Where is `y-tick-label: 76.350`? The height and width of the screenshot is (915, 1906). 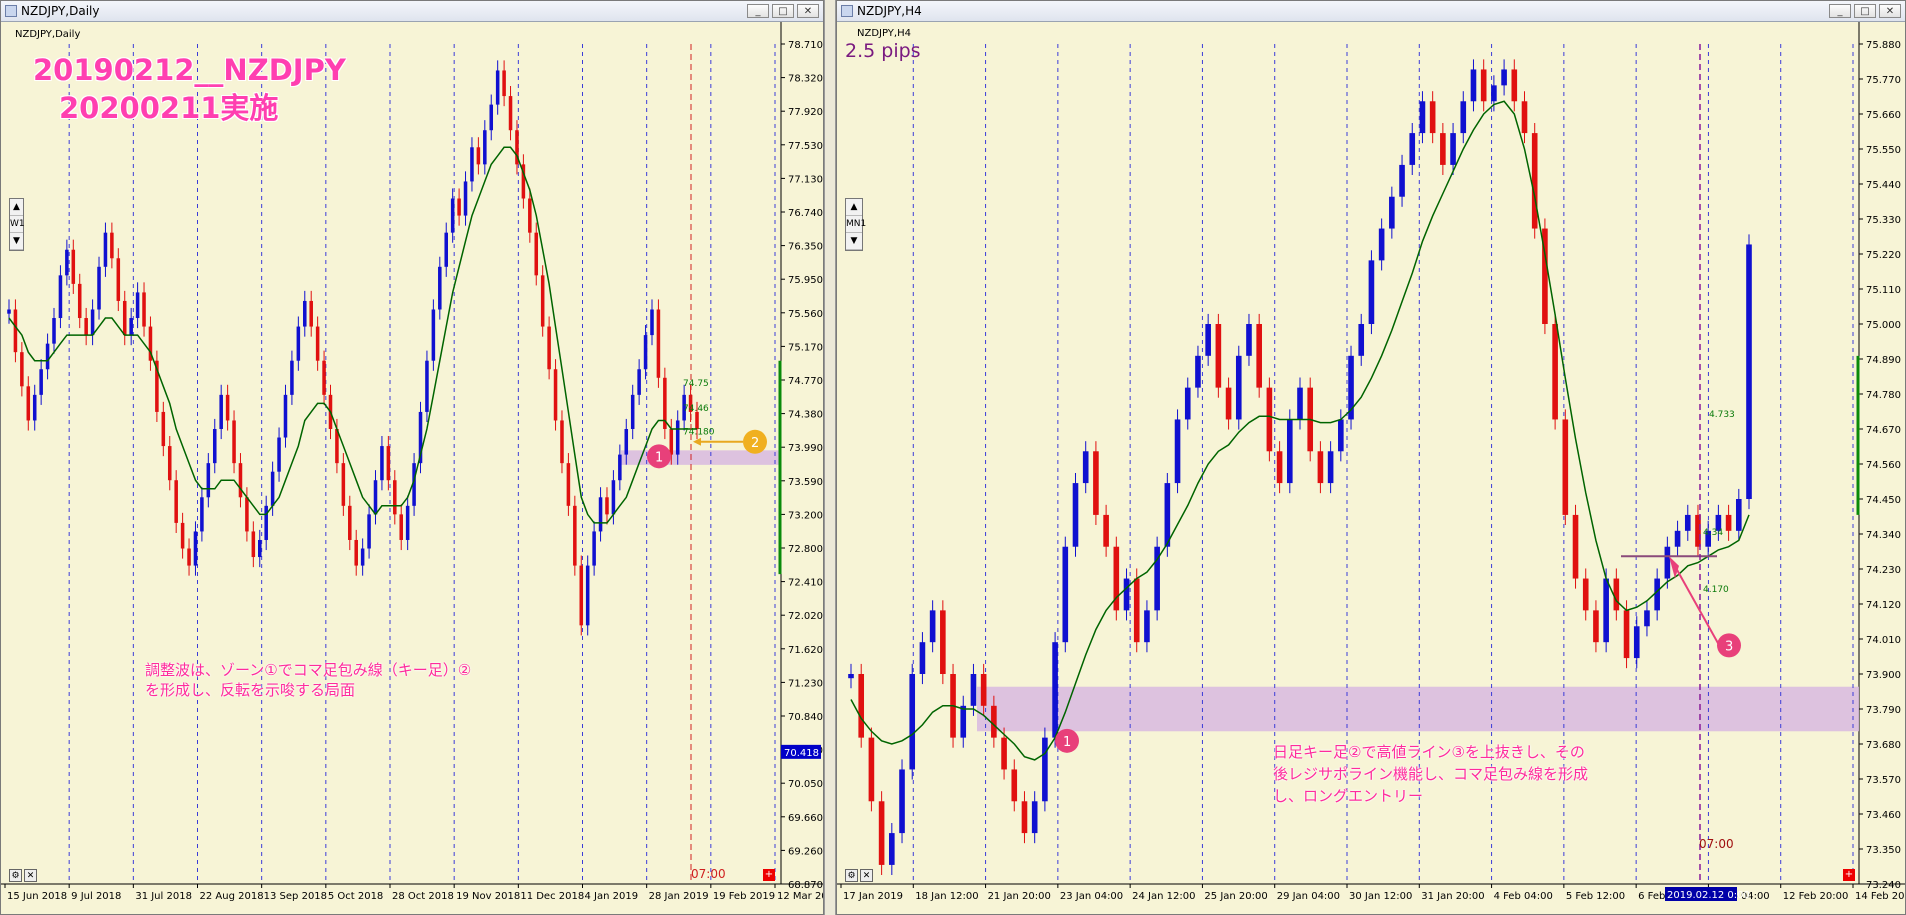 y-tick-label: 76.350 is located at coordinates (805, 247).